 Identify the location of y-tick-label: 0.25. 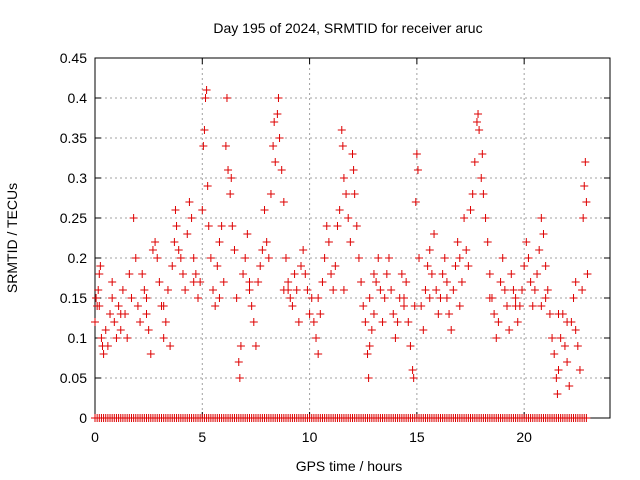
(73, 218).